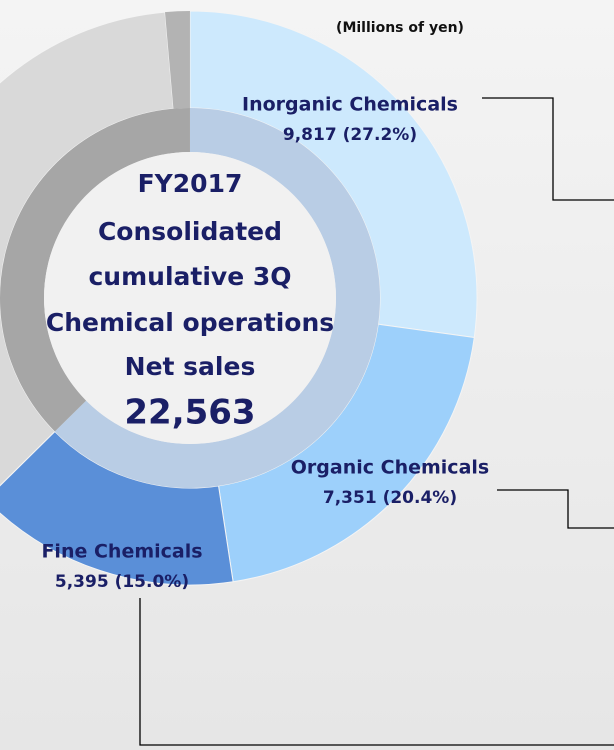 This screenshot has height=750, width=614. I want to click on center-line: Chemical operations, so click(190, 322).